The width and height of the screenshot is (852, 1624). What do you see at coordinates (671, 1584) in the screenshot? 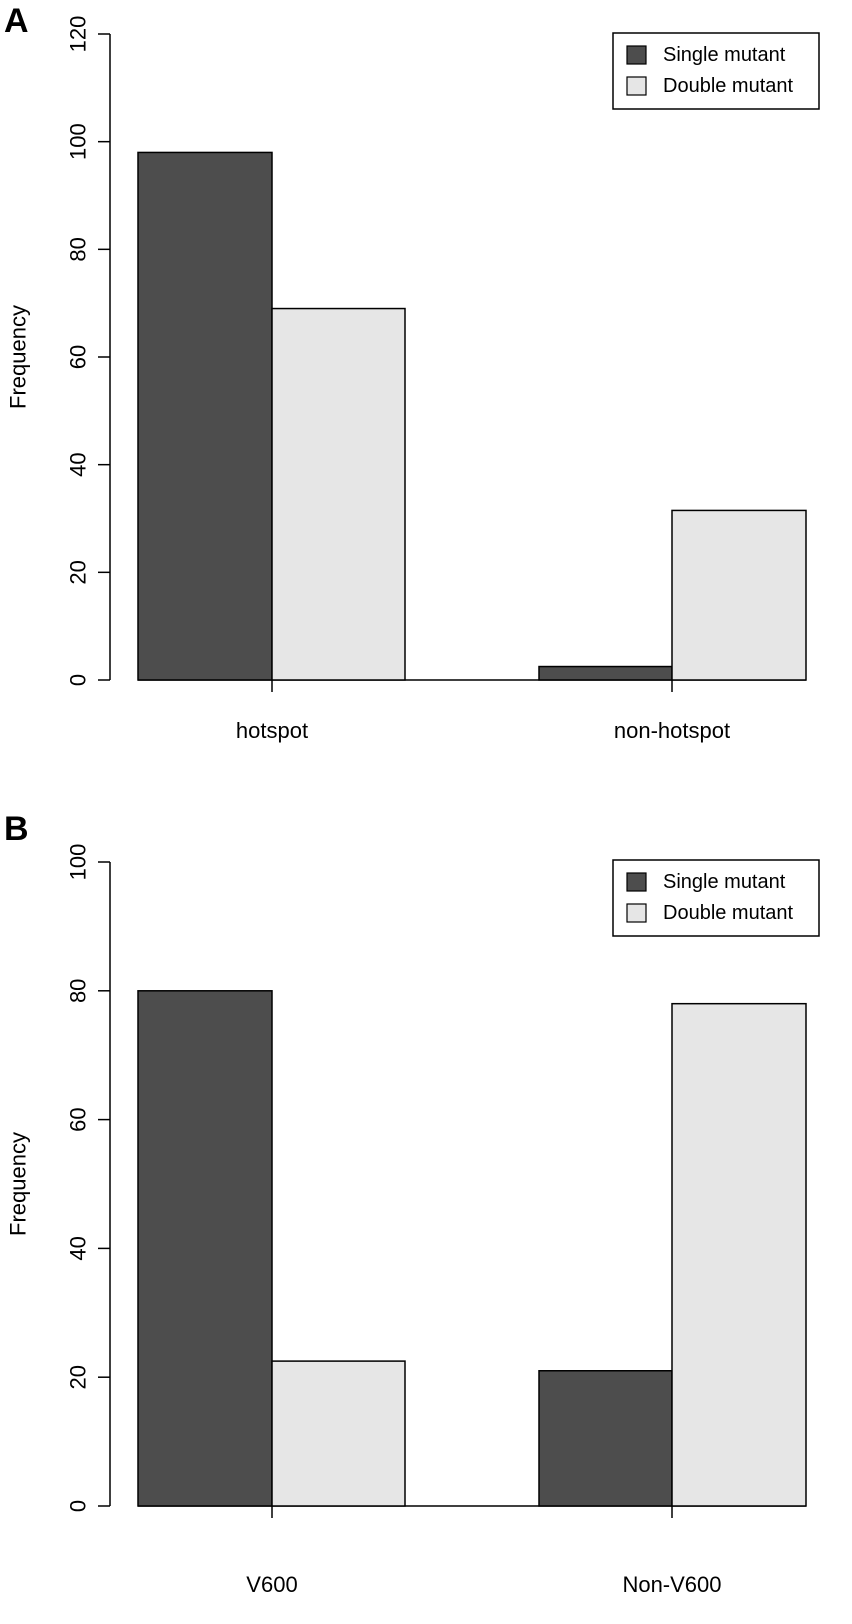
I see `x-tick-label: Non-V600` at bounding box center [671, 1584].